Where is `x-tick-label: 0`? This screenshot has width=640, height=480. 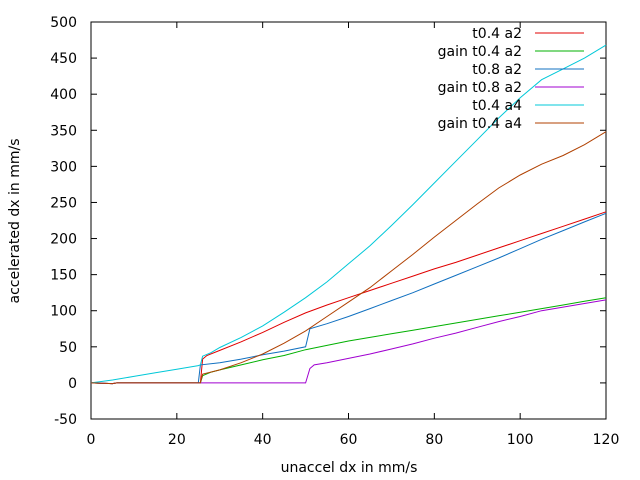
x-tick-label: 0 is located at coordinates (91, 440).